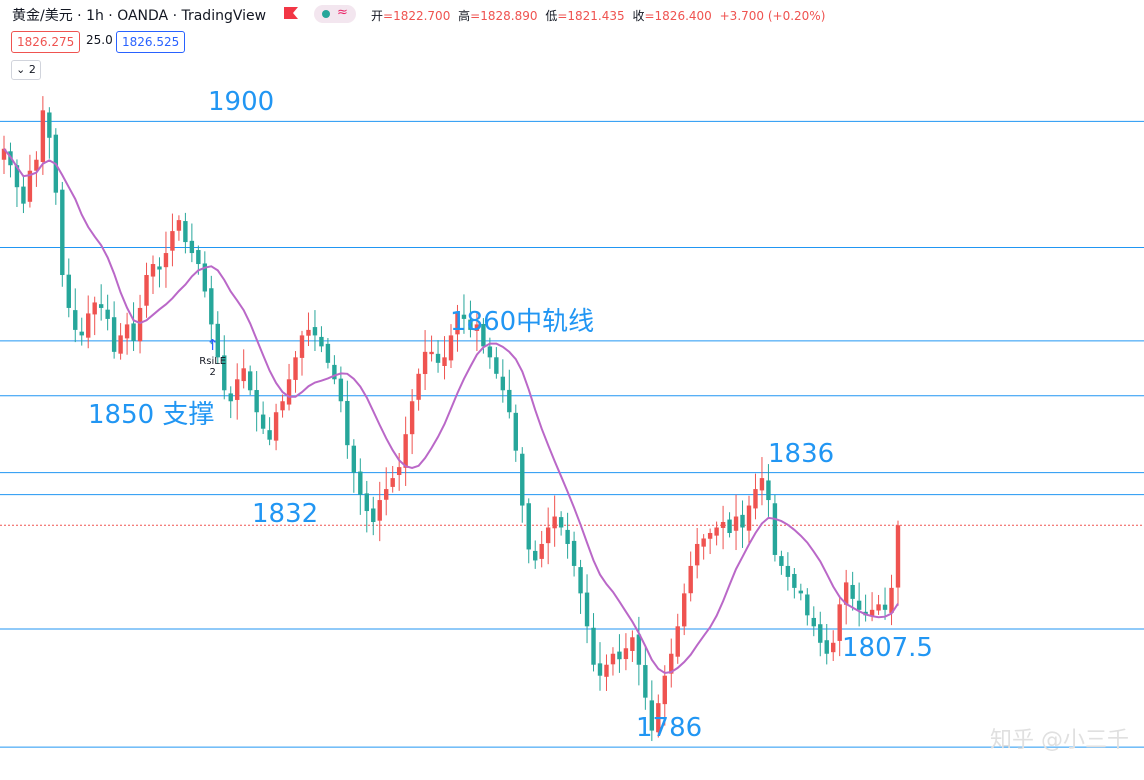 This screenshot has height=780, width=1144. What do you see at coordinates (212, 345) in the screenshot?
I see `arrow-up-icon: ↑` at bounding box center [212, 345].